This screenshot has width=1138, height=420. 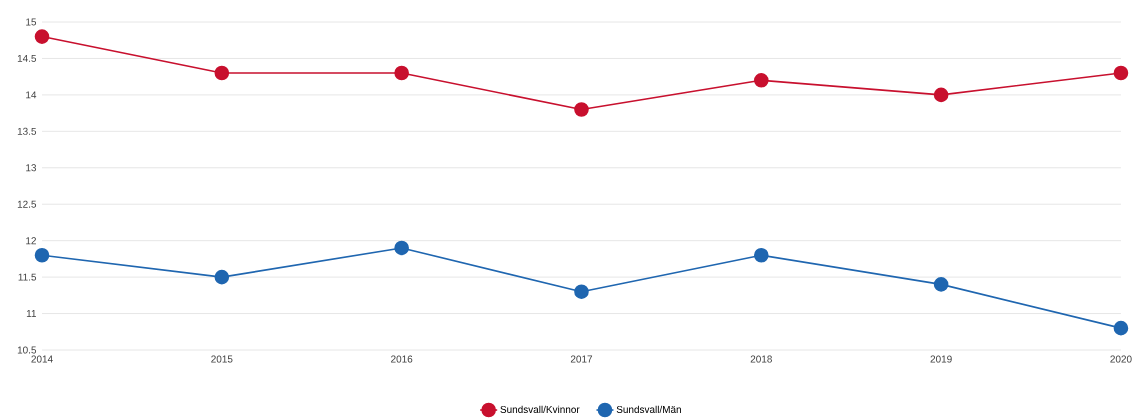 What do you see at coordinates (581, 359) in the screenshot?
I see `x-tick-label: 2017` at bounding box center [581, 359].